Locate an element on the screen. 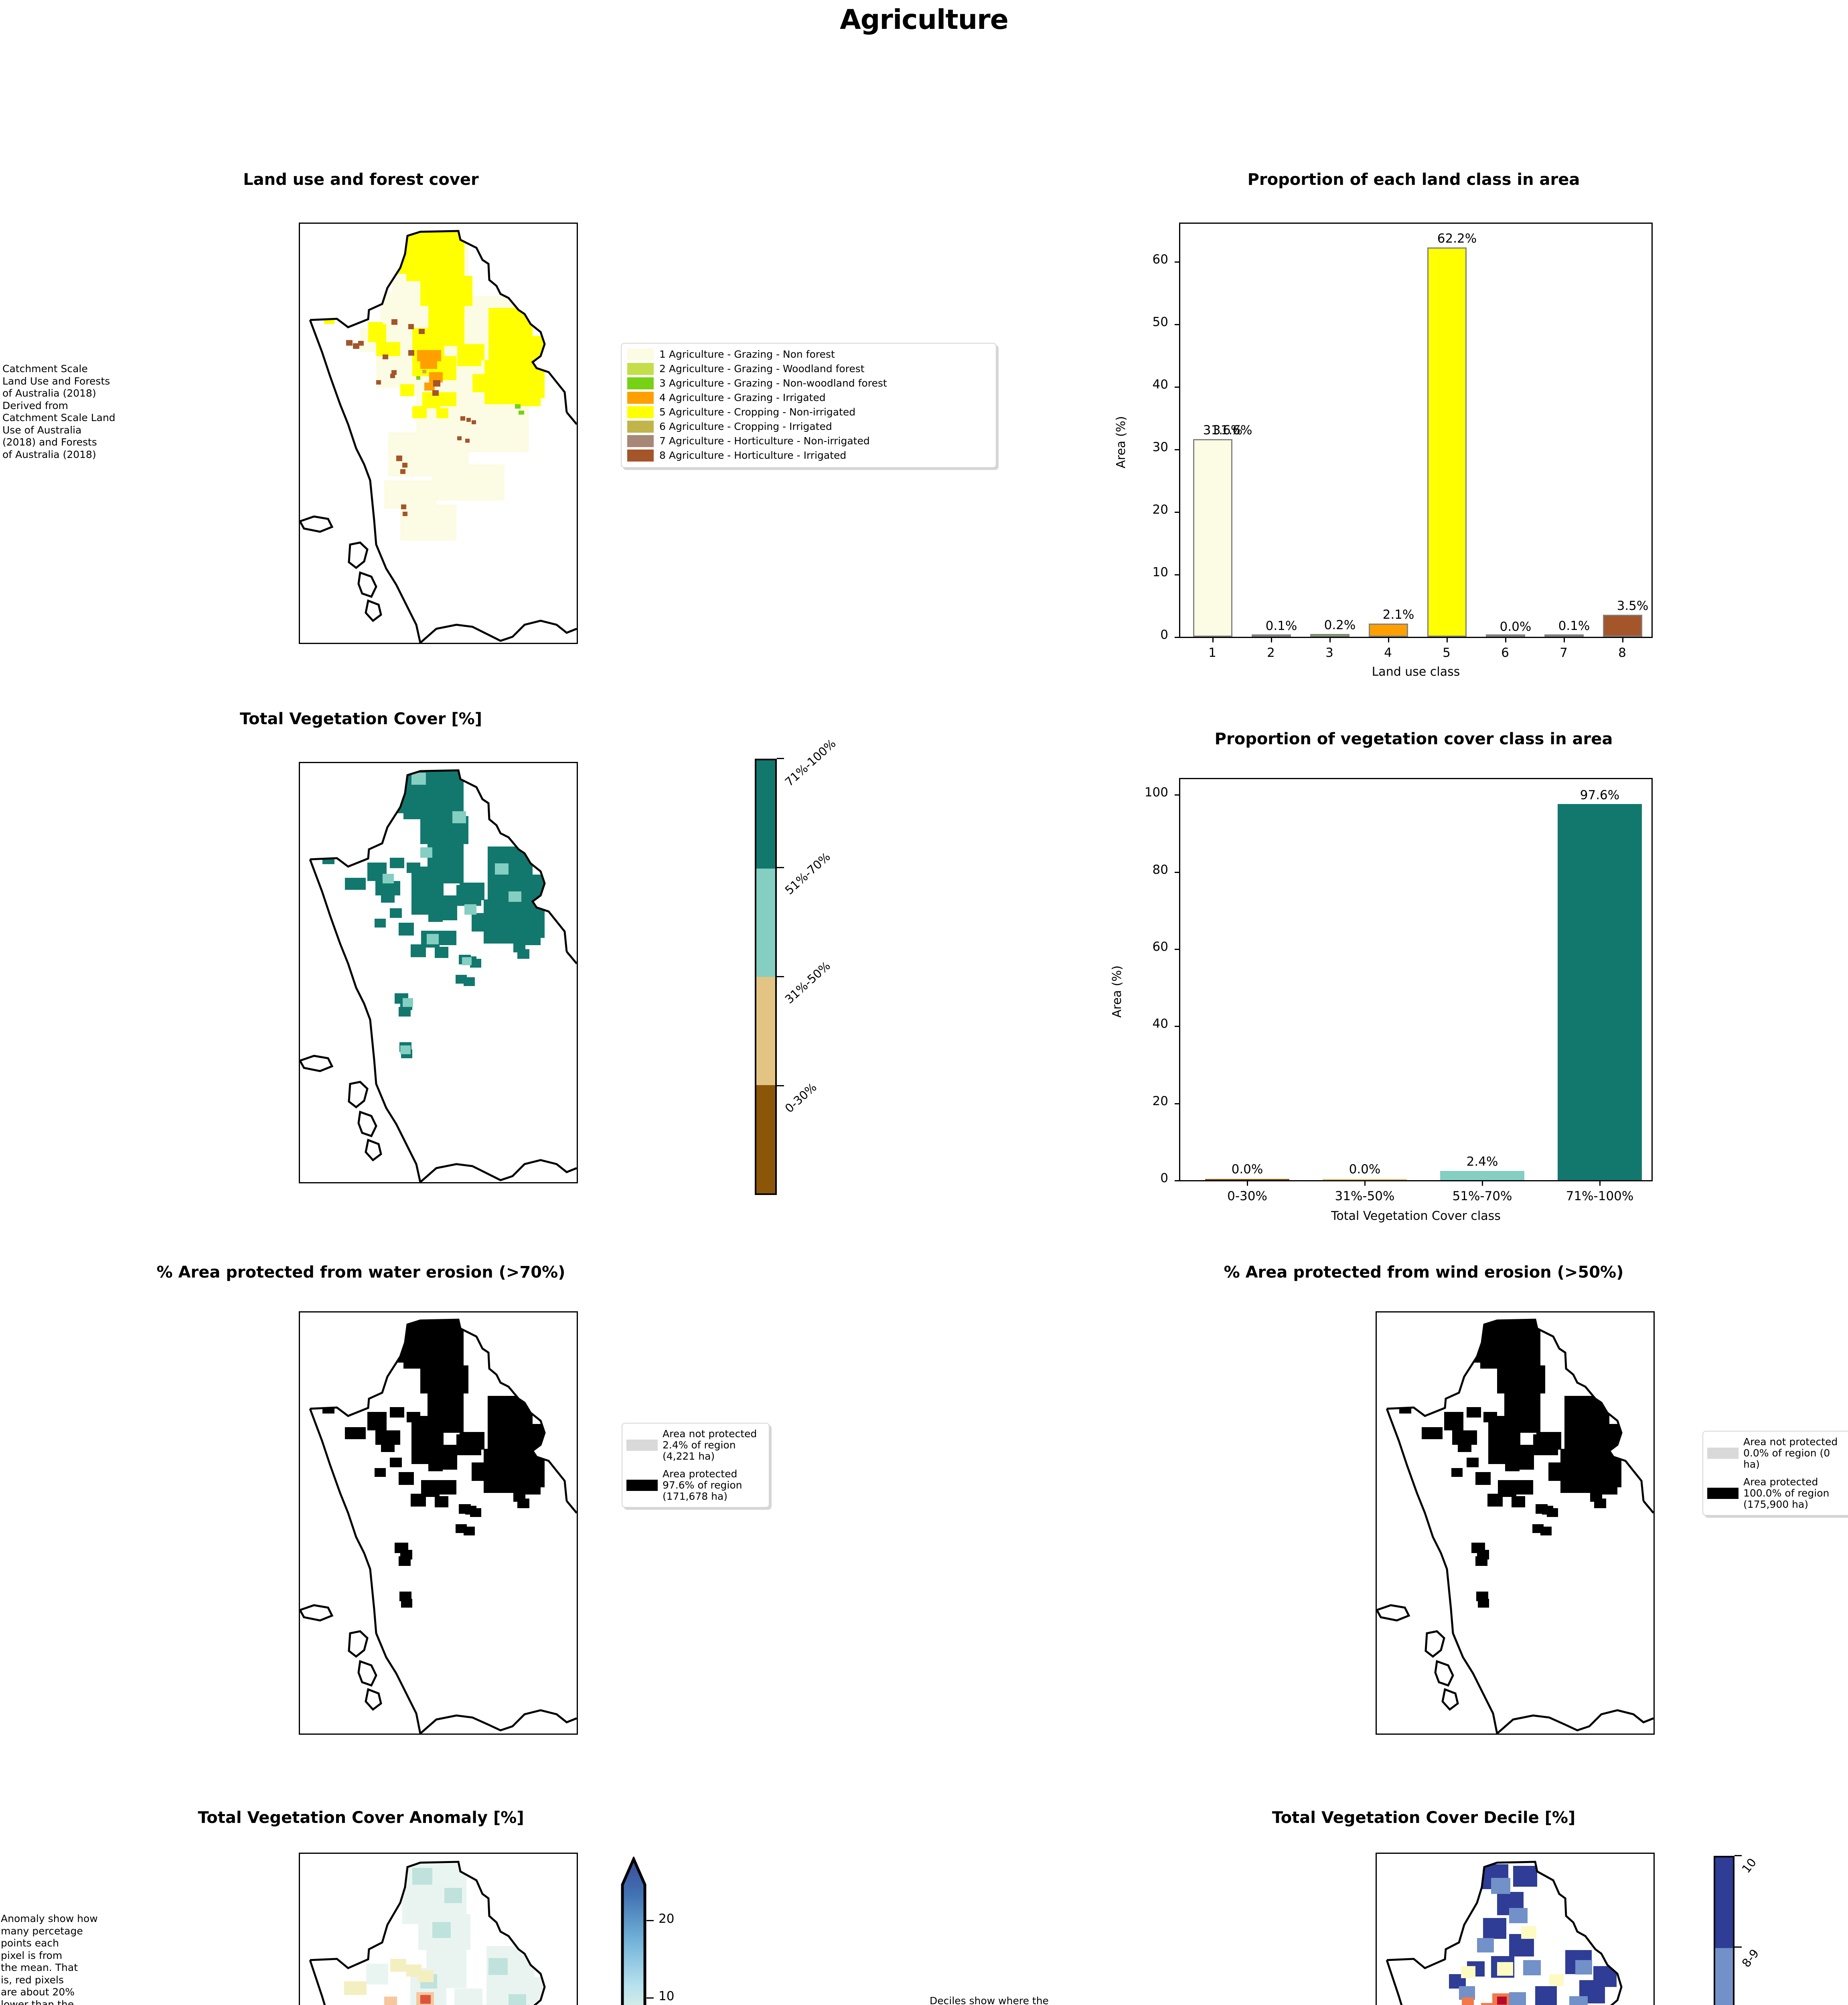  decile-label-8-9: 8-9 is located at coordinates (1750, 1958).